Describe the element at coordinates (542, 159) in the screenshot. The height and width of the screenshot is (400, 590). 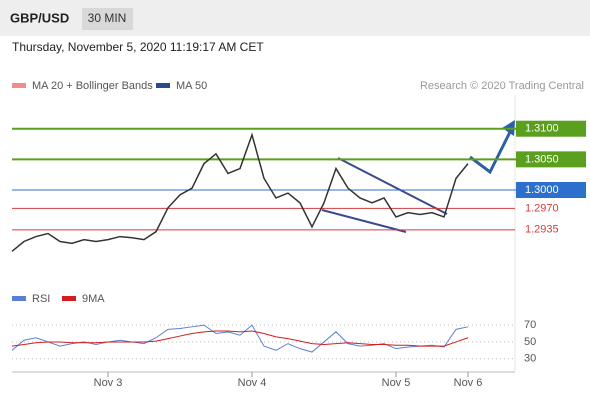
I see `level-label: 1.3050` at that location.